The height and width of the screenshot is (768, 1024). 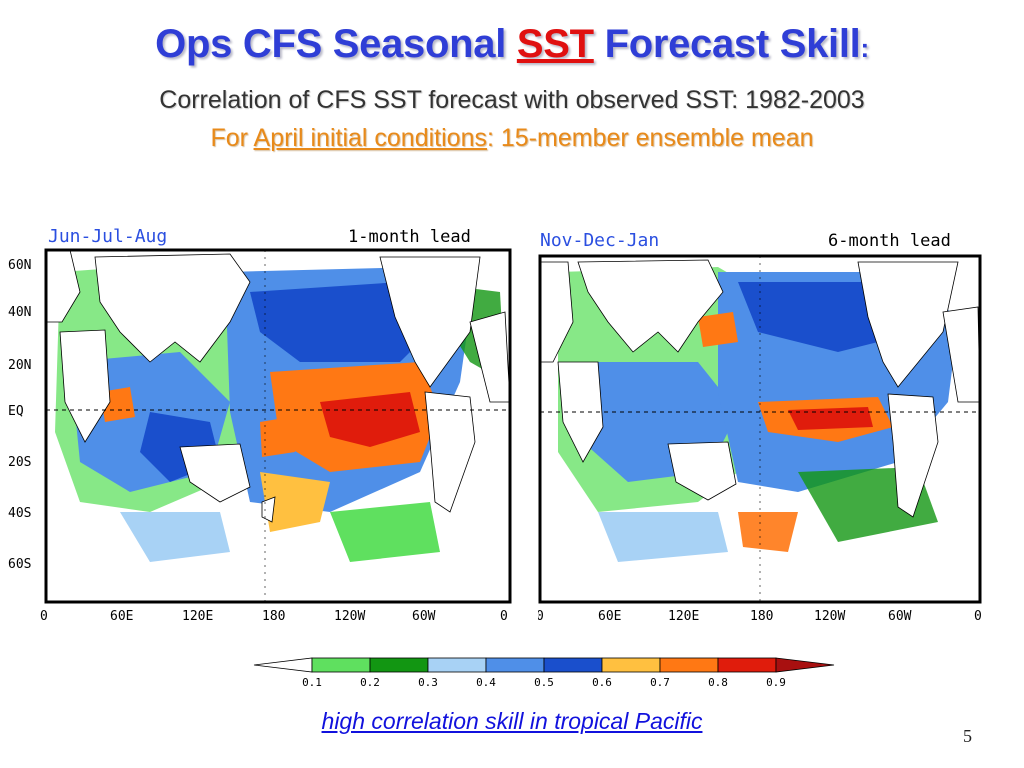 I want to click on colorbar-label: 0.4, so click(x=486, y=682).